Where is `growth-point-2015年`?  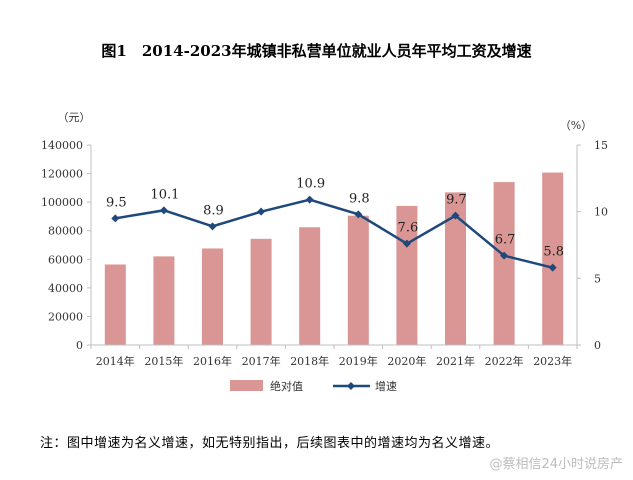 growth-point-2015年 is located at coordinates (163, 210).